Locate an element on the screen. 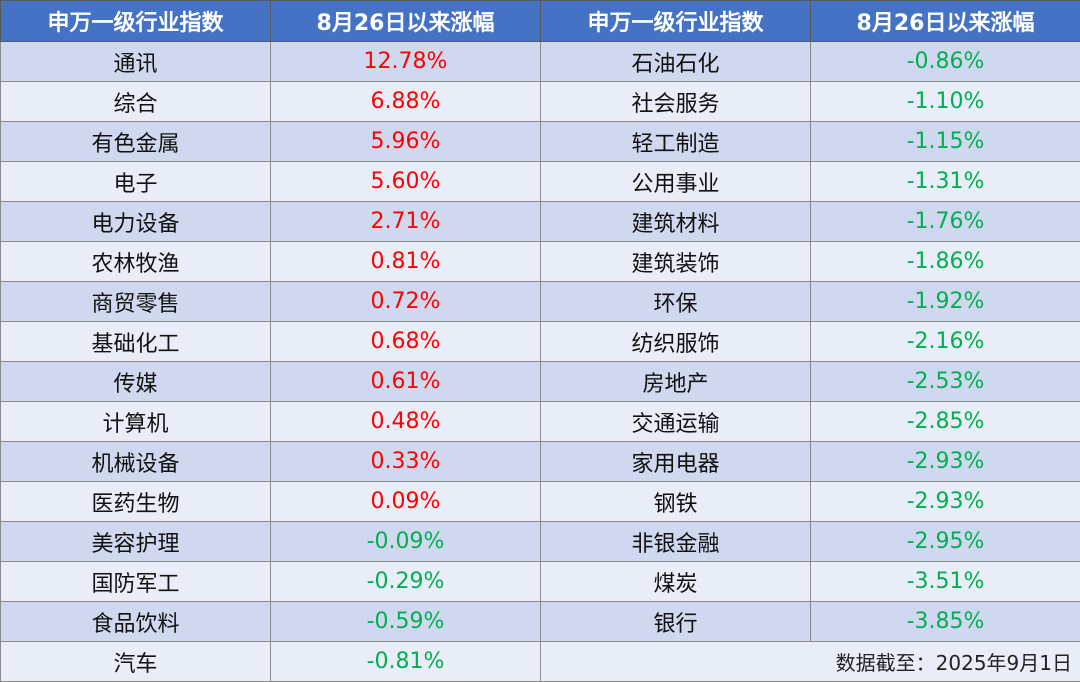  industry-name: 建筑材料 is located at coordinates (676, 222).